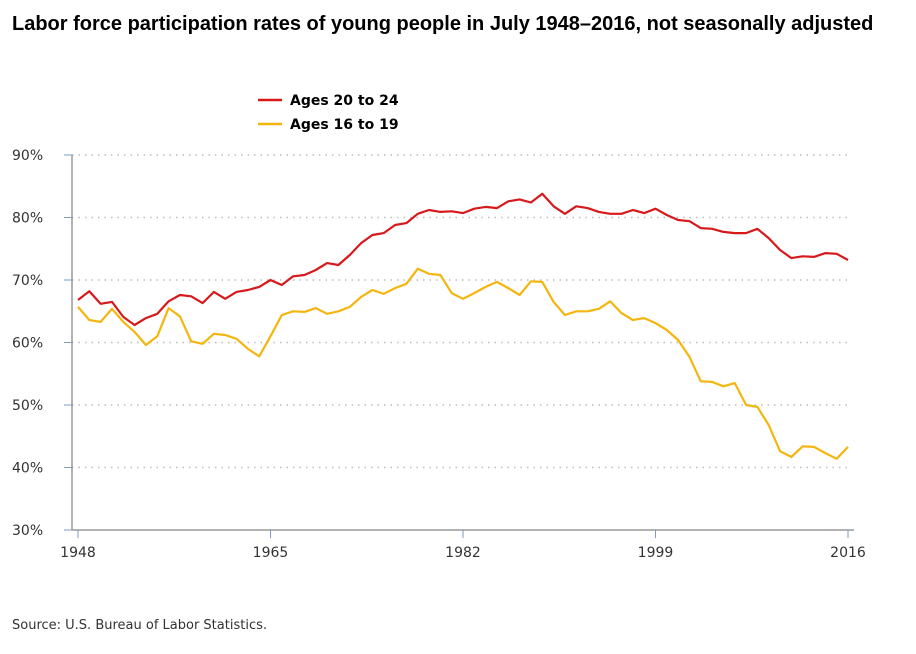  I want to click on source-note: Source: U.S. Bureau of Labor Statistics., so click(139, 625).